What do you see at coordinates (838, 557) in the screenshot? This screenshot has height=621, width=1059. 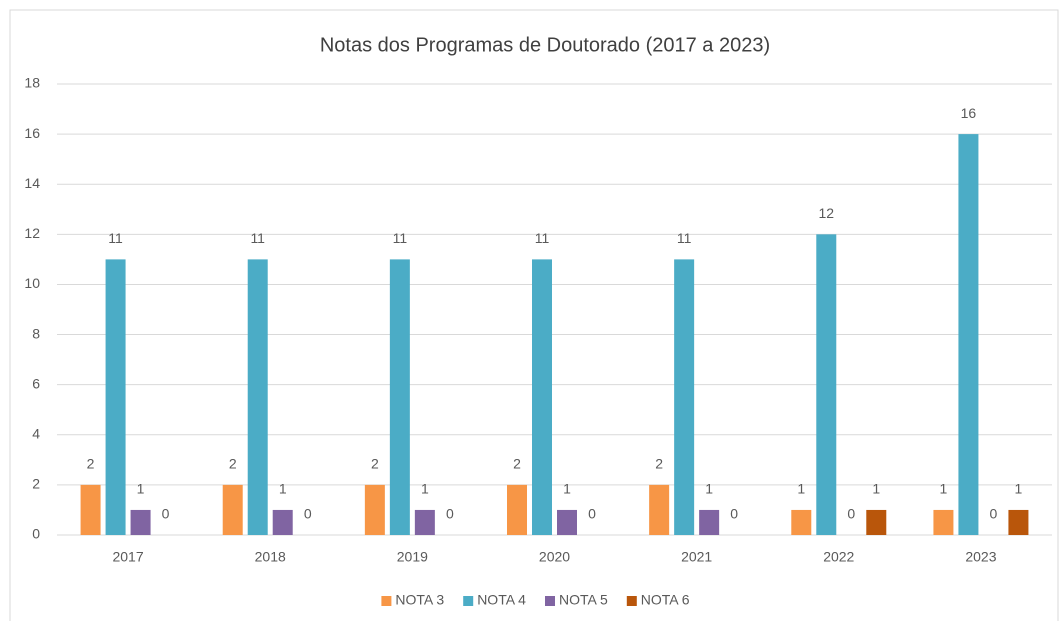 I see `x-tick-label: 2022` at bounding box center [838, 557].